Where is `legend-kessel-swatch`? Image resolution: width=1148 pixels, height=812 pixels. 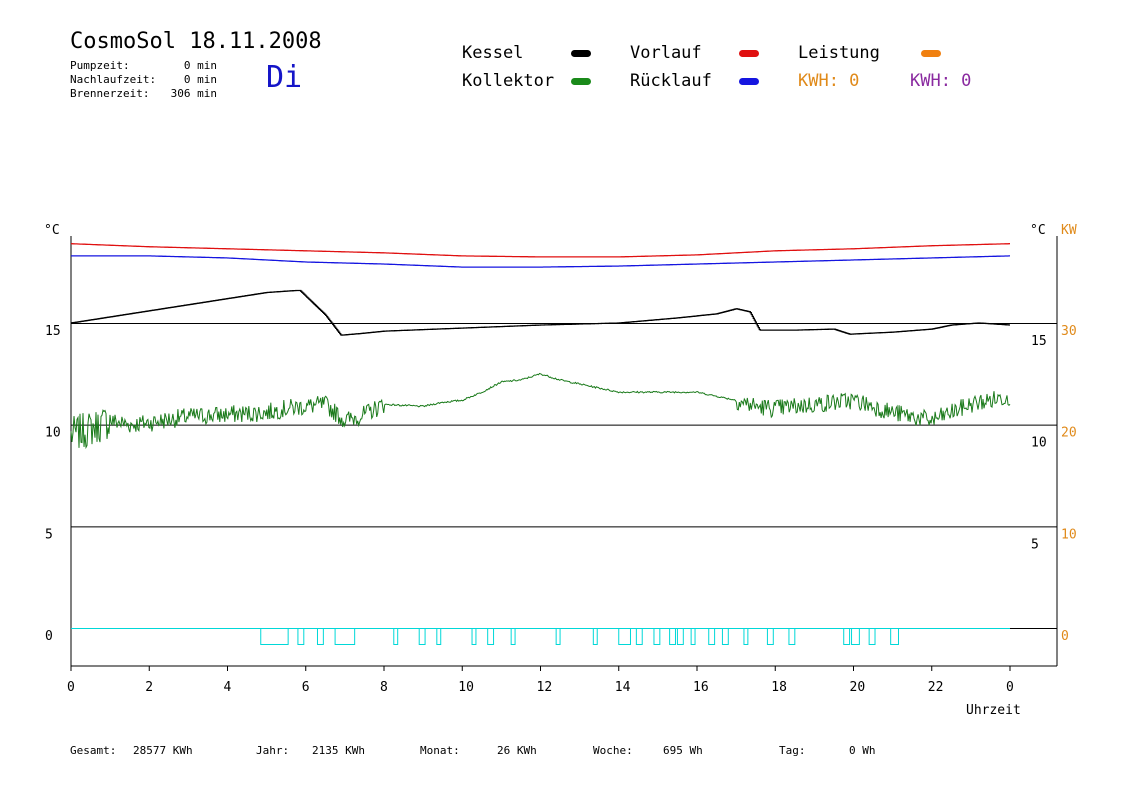
legend-kessel-swatch is located at coordinates (581, 53).